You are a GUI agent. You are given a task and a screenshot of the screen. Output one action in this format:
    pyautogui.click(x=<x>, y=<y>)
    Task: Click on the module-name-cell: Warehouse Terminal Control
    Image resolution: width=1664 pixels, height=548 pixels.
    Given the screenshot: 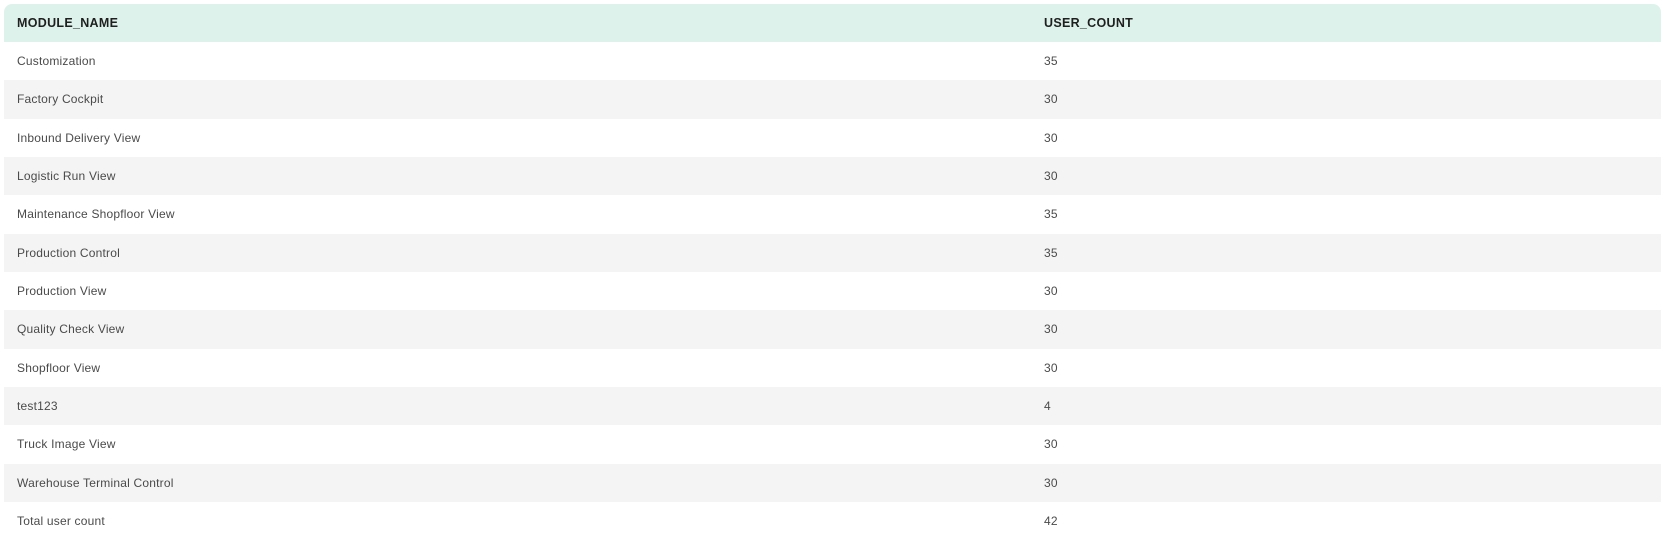 What is the action you would take?
    pyautogui.click(x=95, y=482)
    